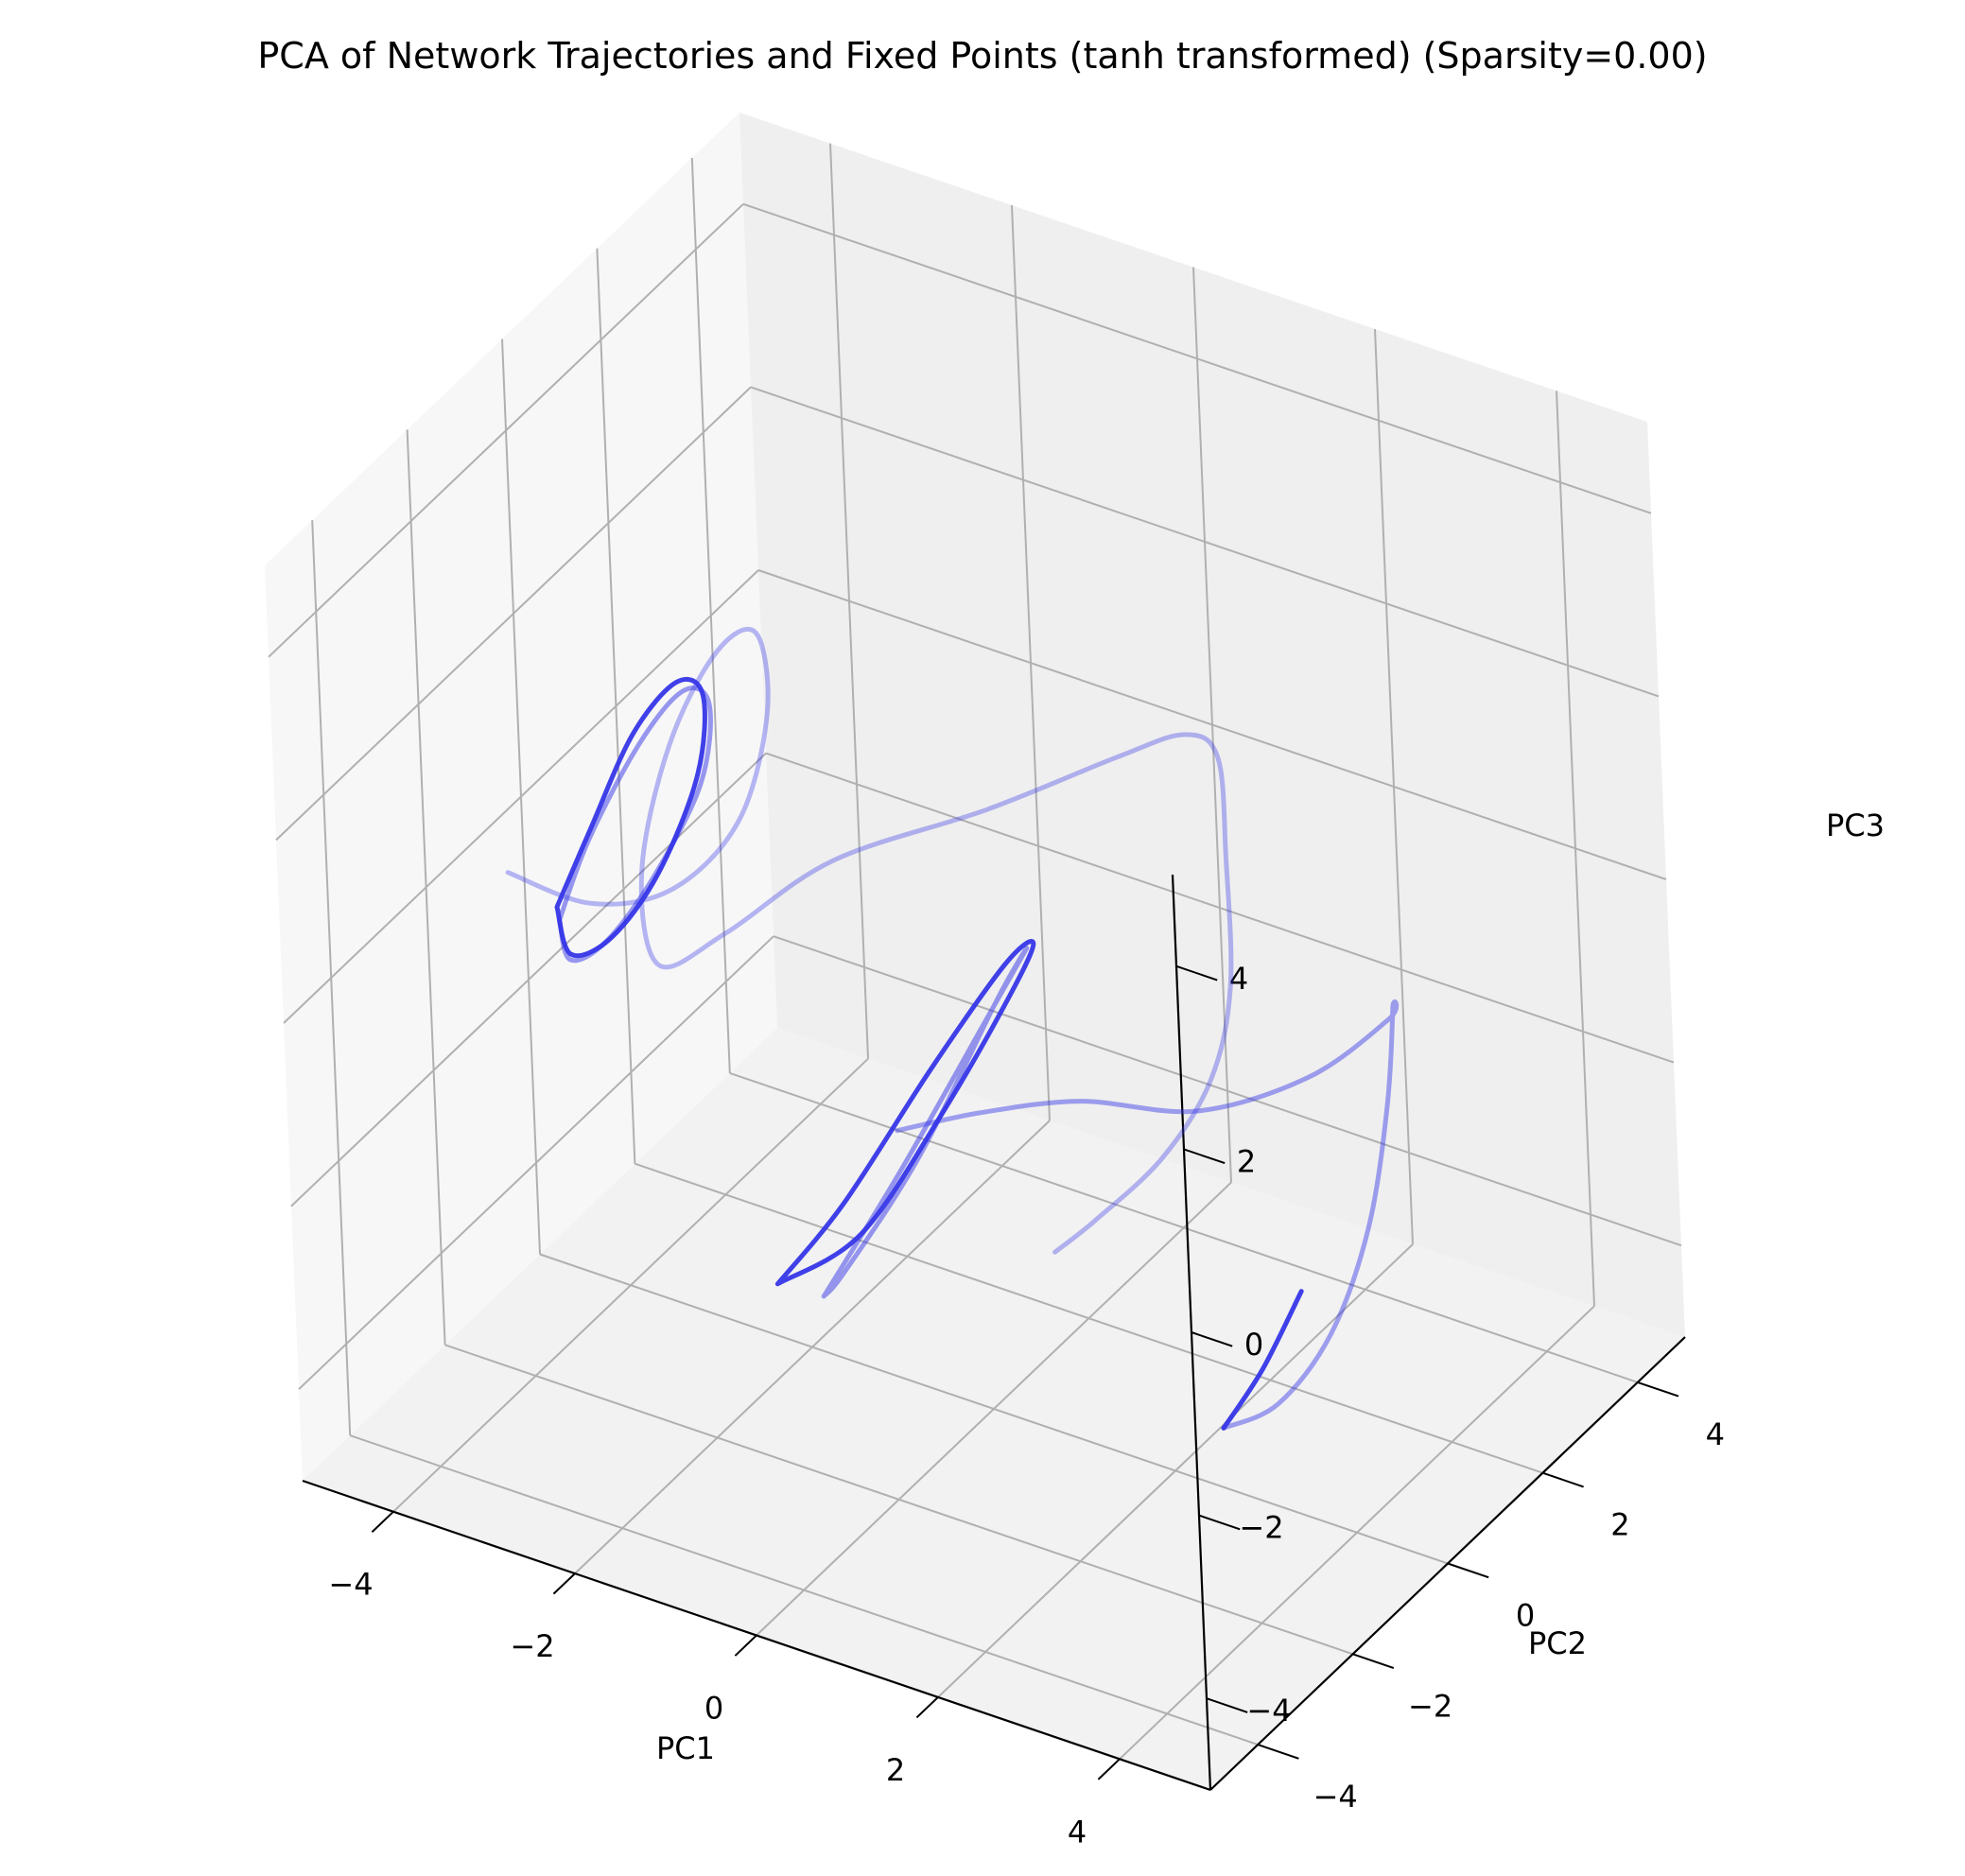 This screenshot has height=1876, width=1965. Describe the element at coordinates (1619, 1525) in the screenshot. I see `y-tick-label: 2` at that location.